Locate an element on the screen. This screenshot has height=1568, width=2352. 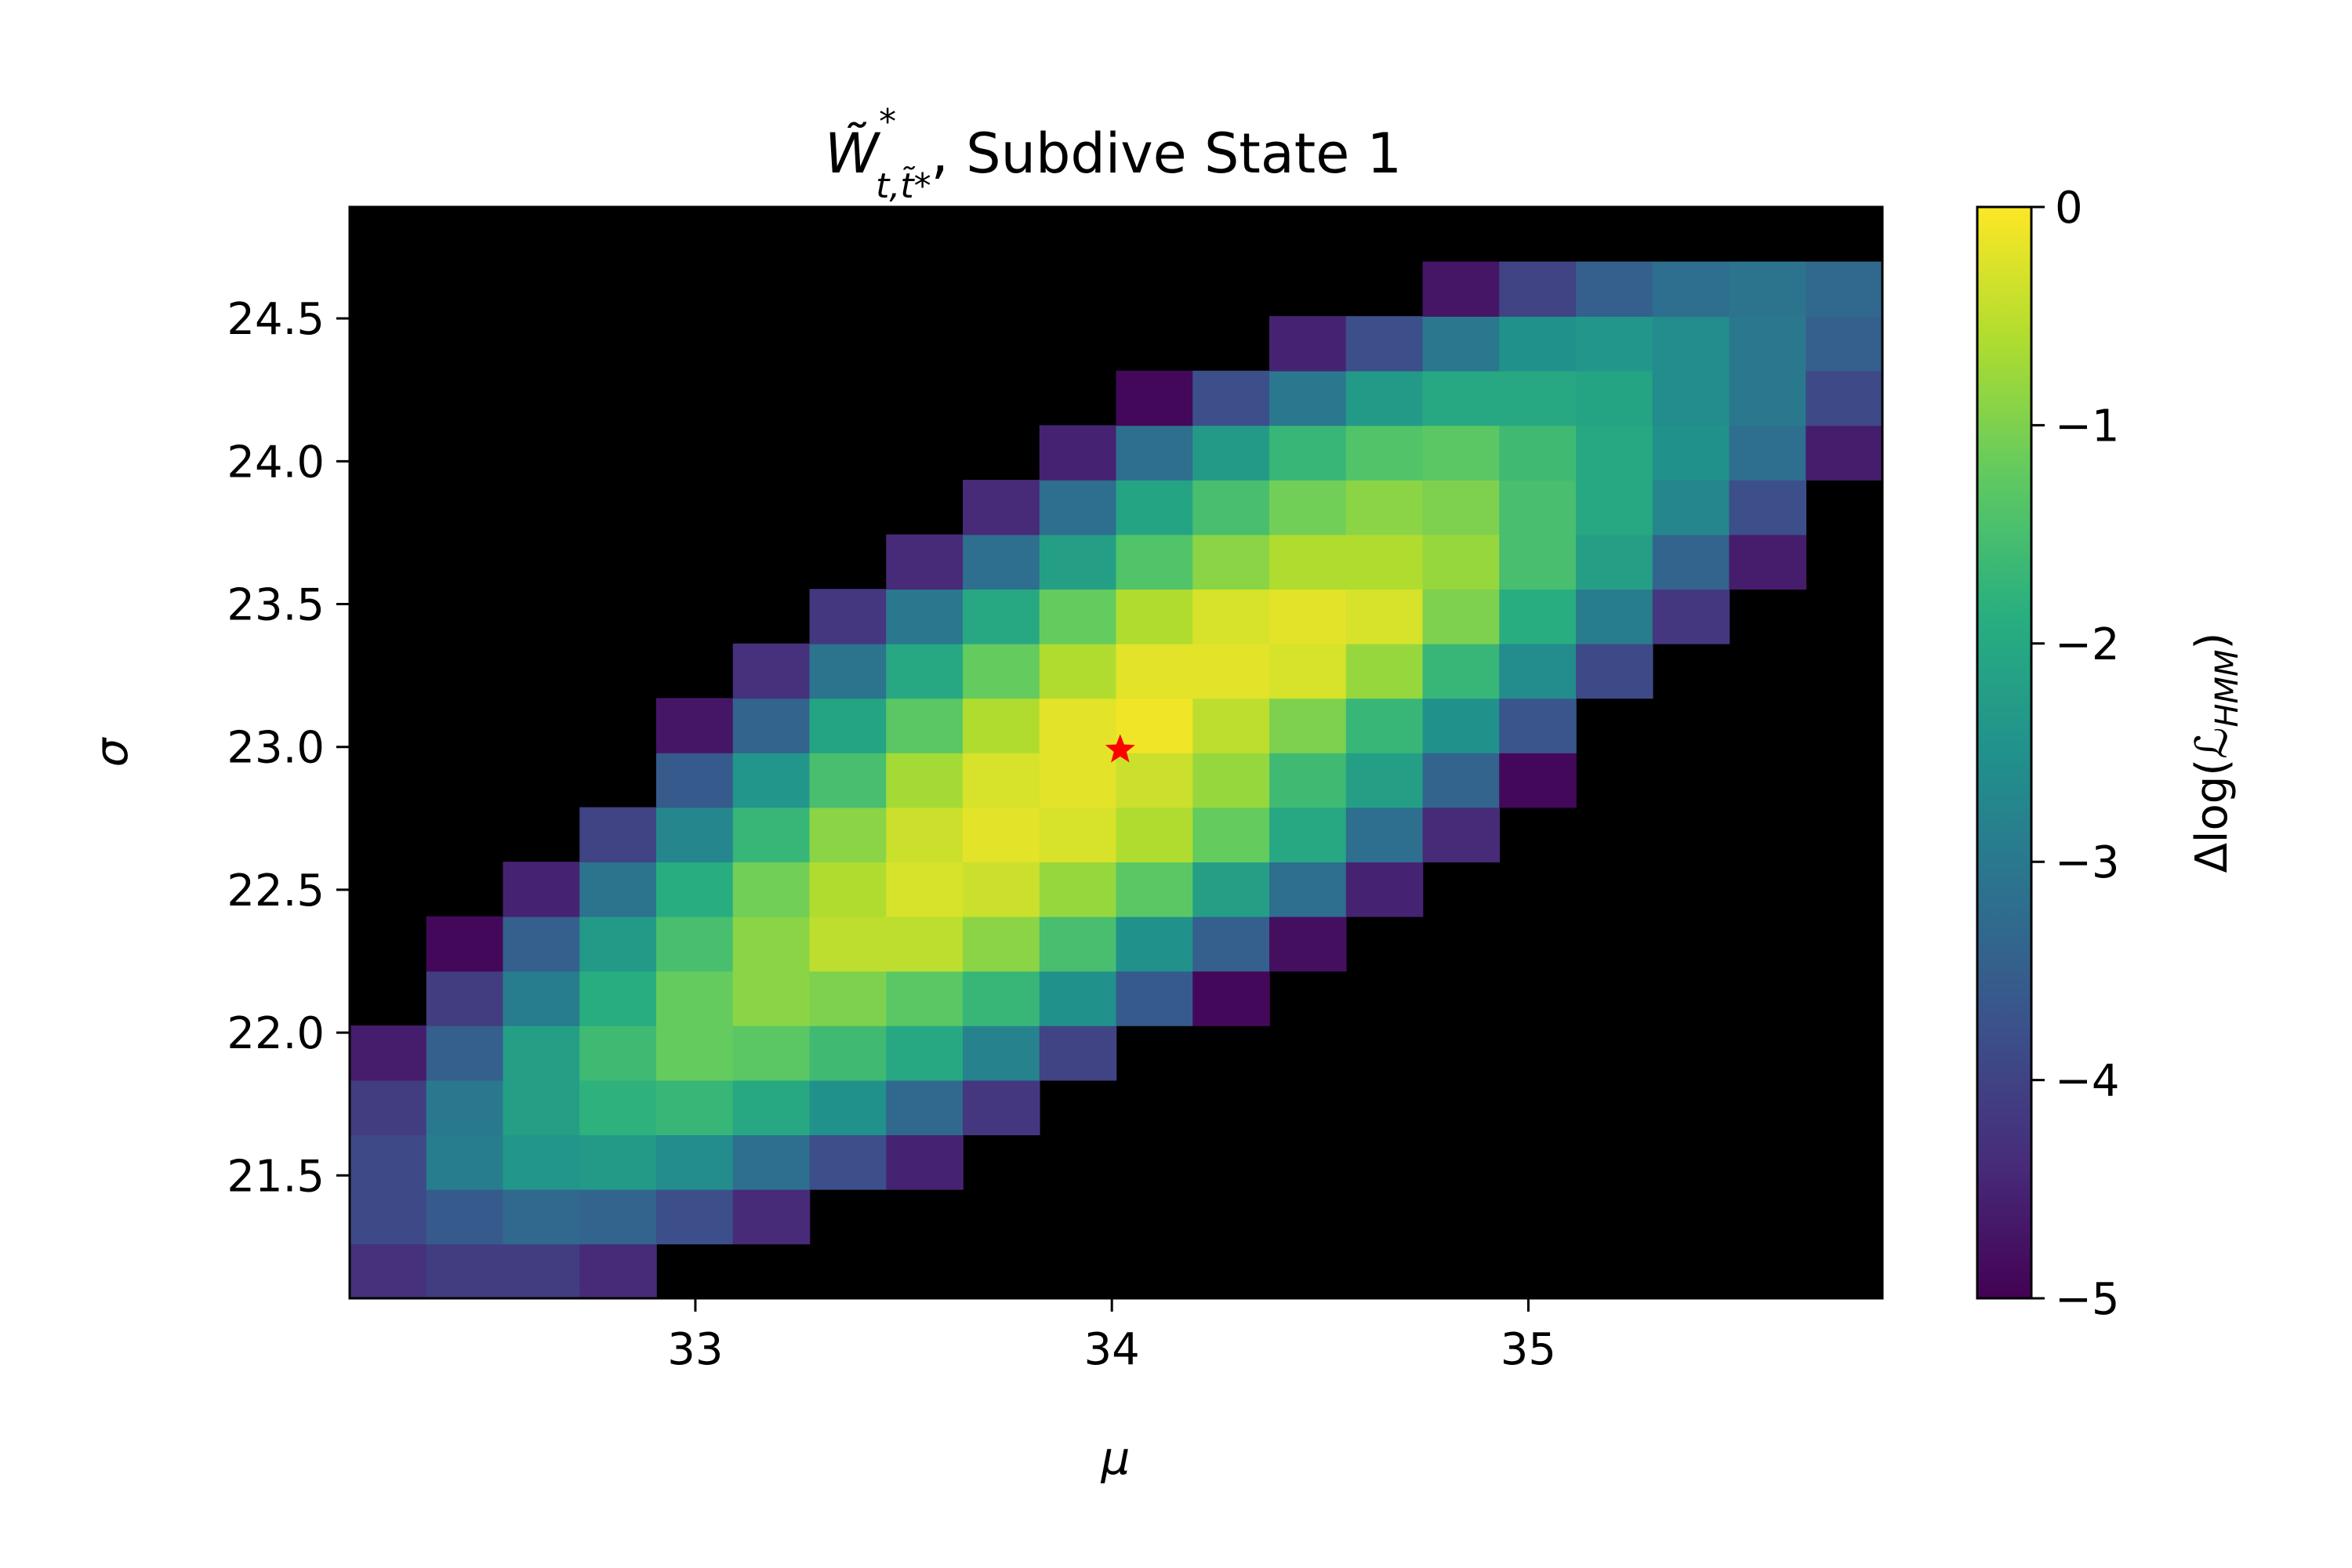
colorbar-tick-label: −4 is located at coordinates (2087, 1081).